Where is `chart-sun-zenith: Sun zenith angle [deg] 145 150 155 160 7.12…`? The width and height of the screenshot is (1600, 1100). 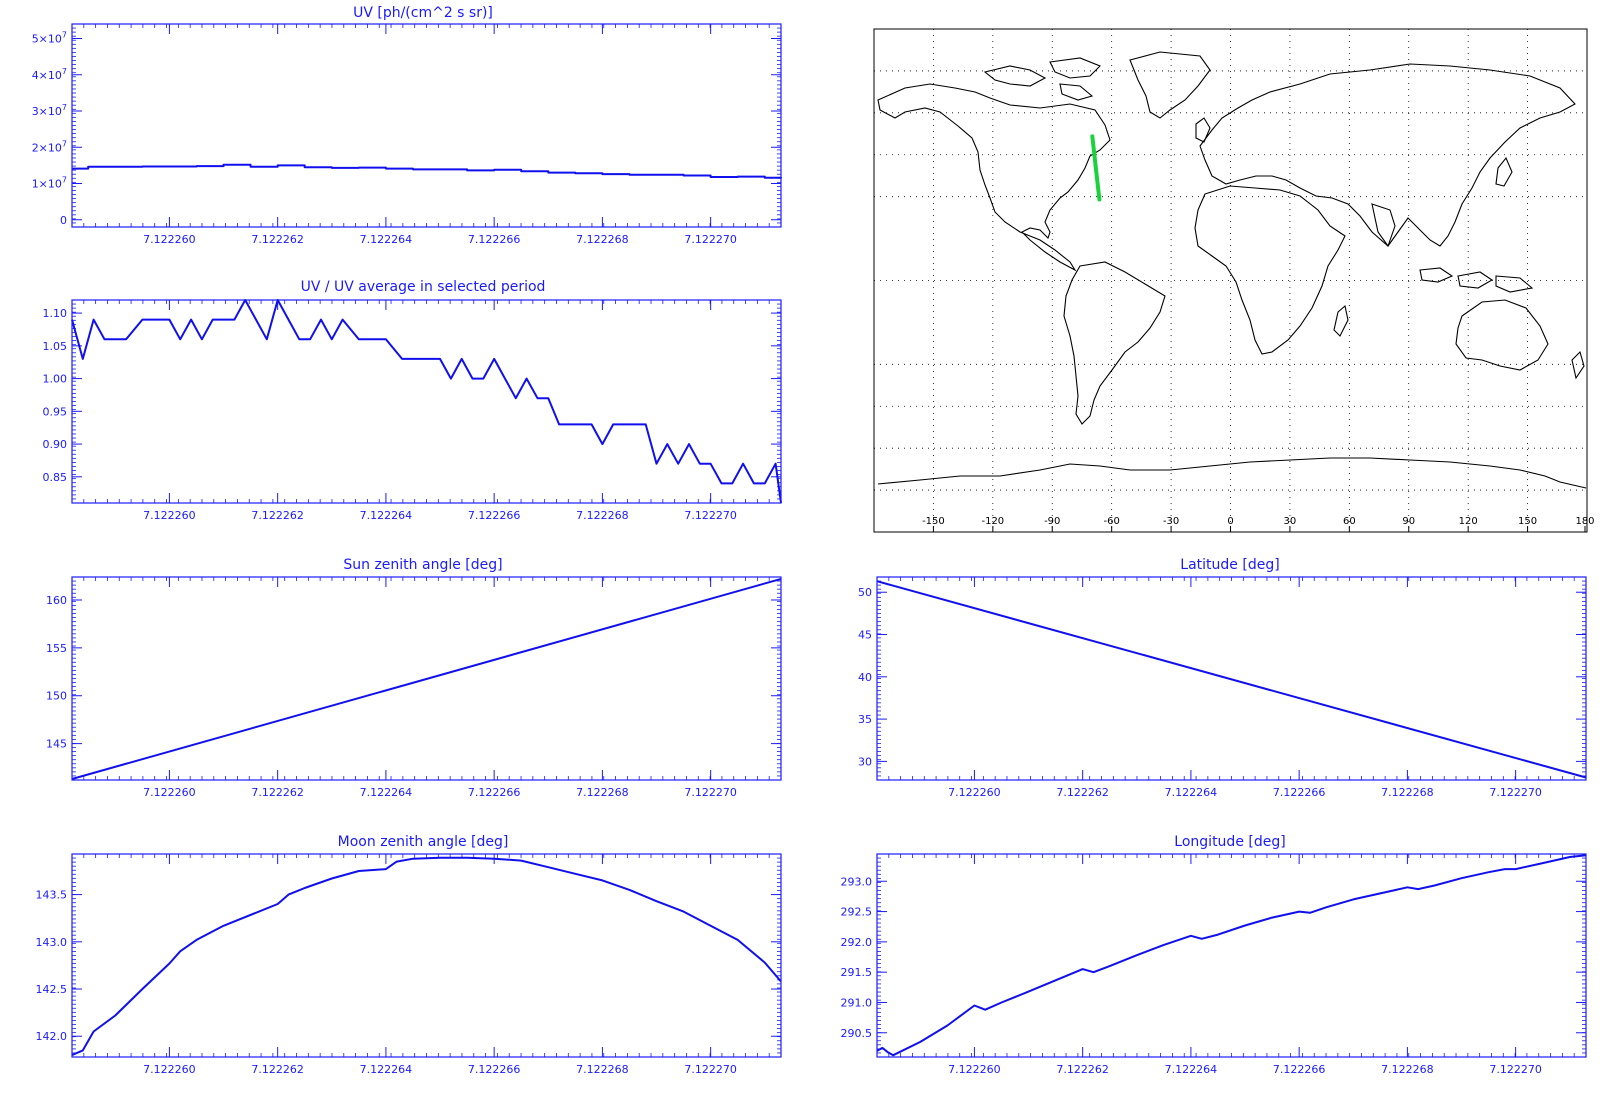
chart-sun-zenith: Sun zenith angle [deg] 145 150 155 160 7.12… is located at coordinates (414, 678).